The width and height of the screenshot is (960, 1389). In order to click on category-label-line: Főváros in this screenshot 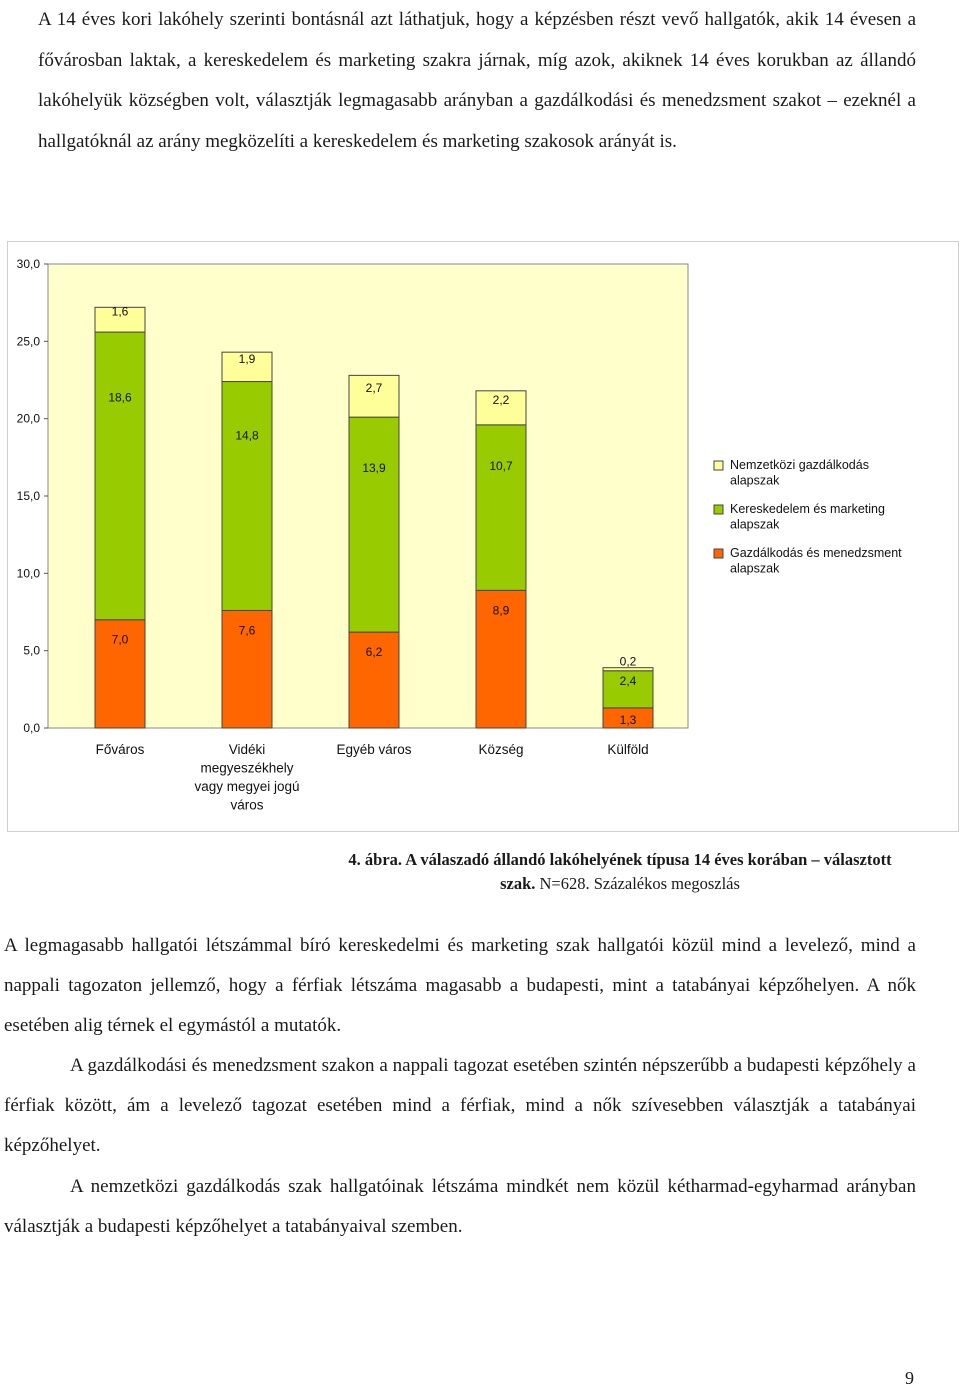, I will do `click(120, 749)`.